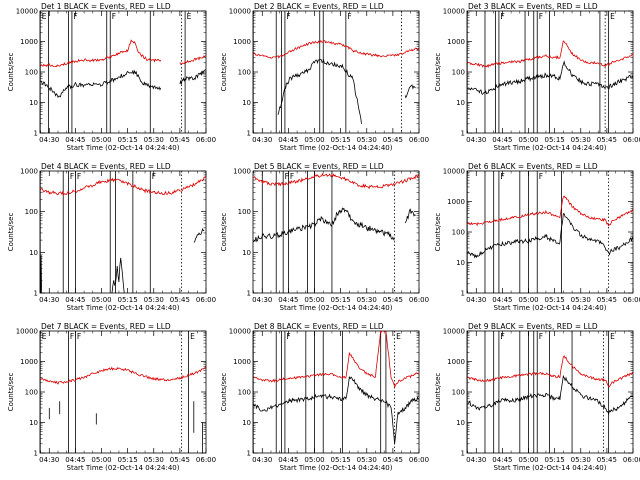 The image size is (640, 480). Describe the element at coordinates (106, 326) in the screenshot. I see `panel-title: Det 7 BLACK = Events, RED = LLD` at that location.